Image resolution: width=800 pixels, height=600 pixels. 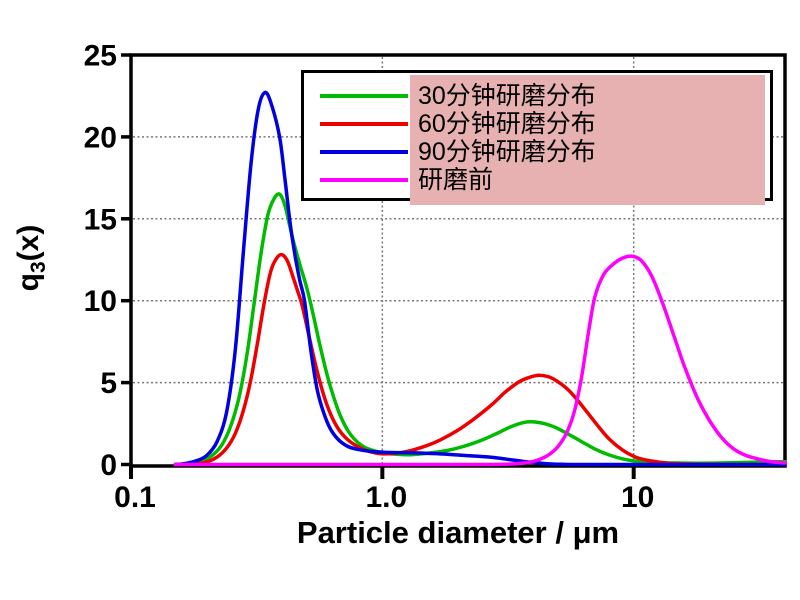 I want to click on legend-line-swatch-30min, so click(x=364, y=96).